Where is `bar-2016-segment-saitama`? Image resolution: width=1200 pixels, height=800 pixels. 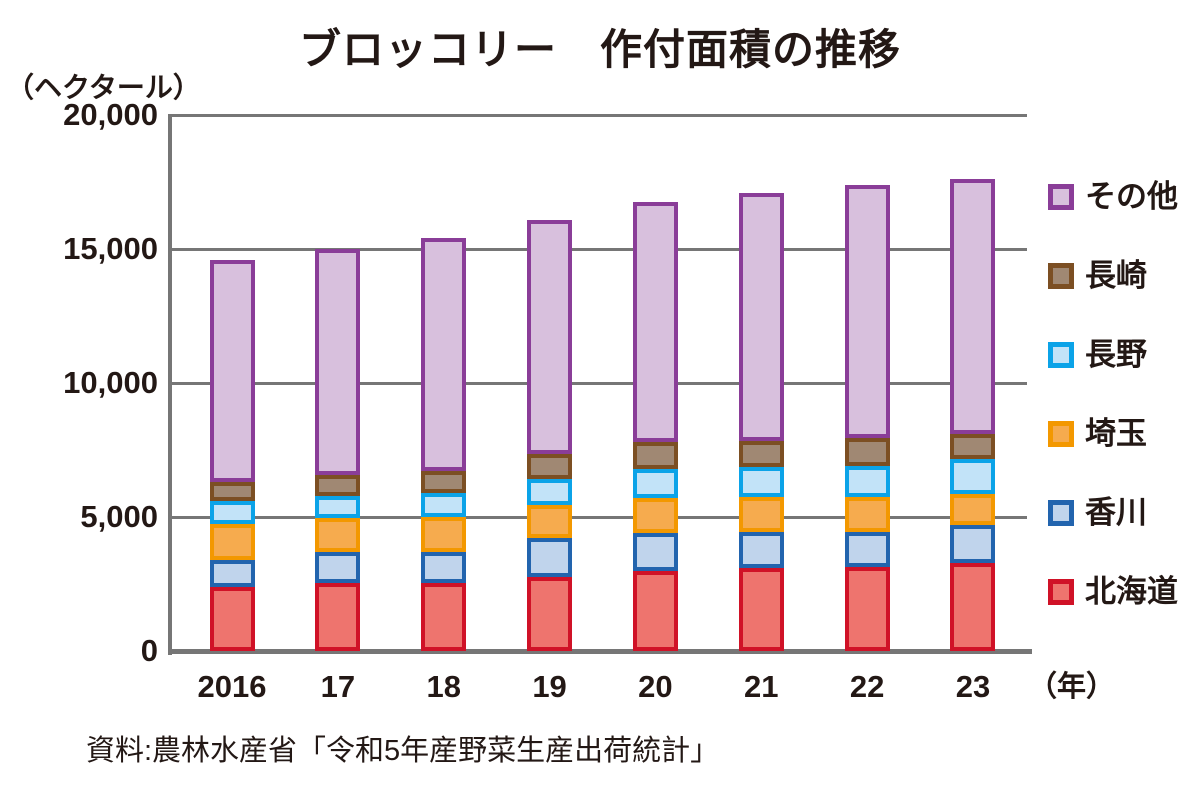 bar-2016-segment-saitama is located at coordinates (232, 541).